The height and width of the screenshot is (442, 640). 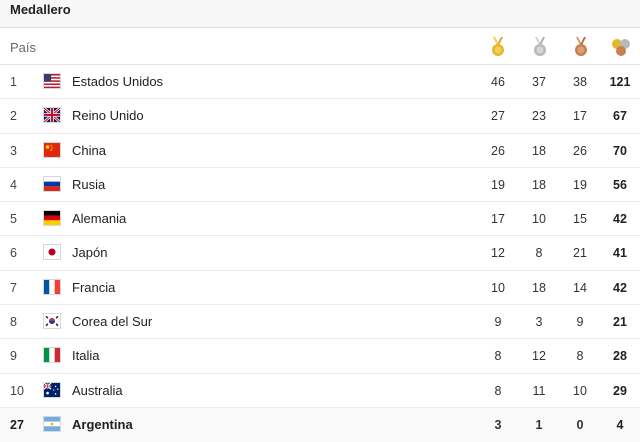 What do you see at coordinates (580, 322) in the screenshot?
I see `bronze-count: 9` at bounding box center [580, 322].